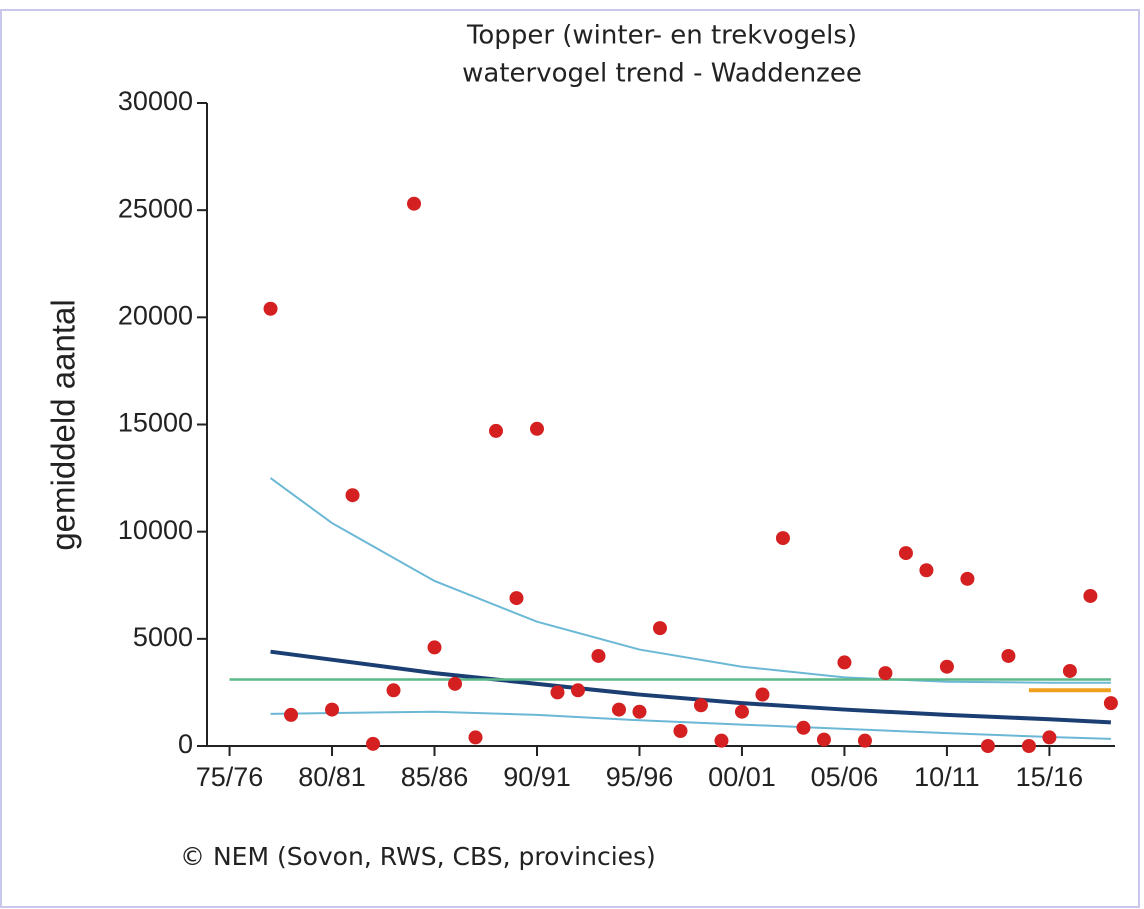 The image size is (1144, 909). What do you see at coordinates (185, 744) in the screenshot?
I see `y-tick-label: 0` at bounding box center [185, 744].